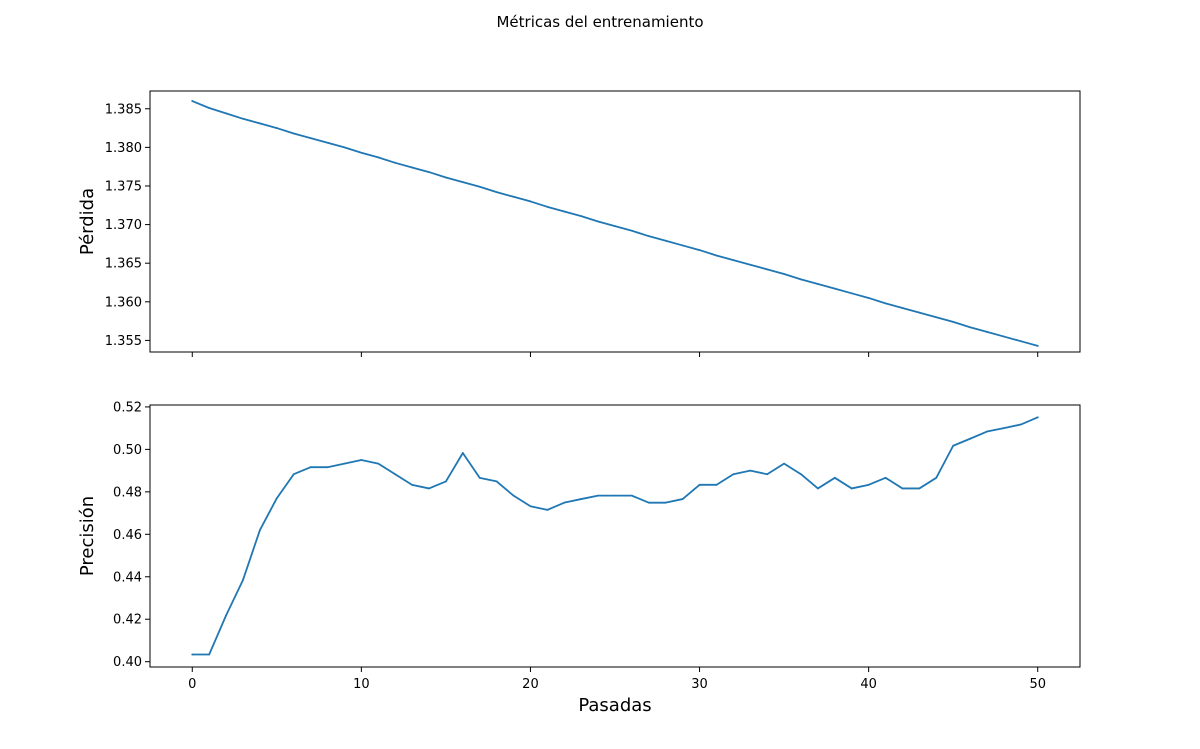 Image resolution: width=1200 pixels, height=749 pixels. I want to click on accuracy-ytick-label: 0.42, so click(127, 620).